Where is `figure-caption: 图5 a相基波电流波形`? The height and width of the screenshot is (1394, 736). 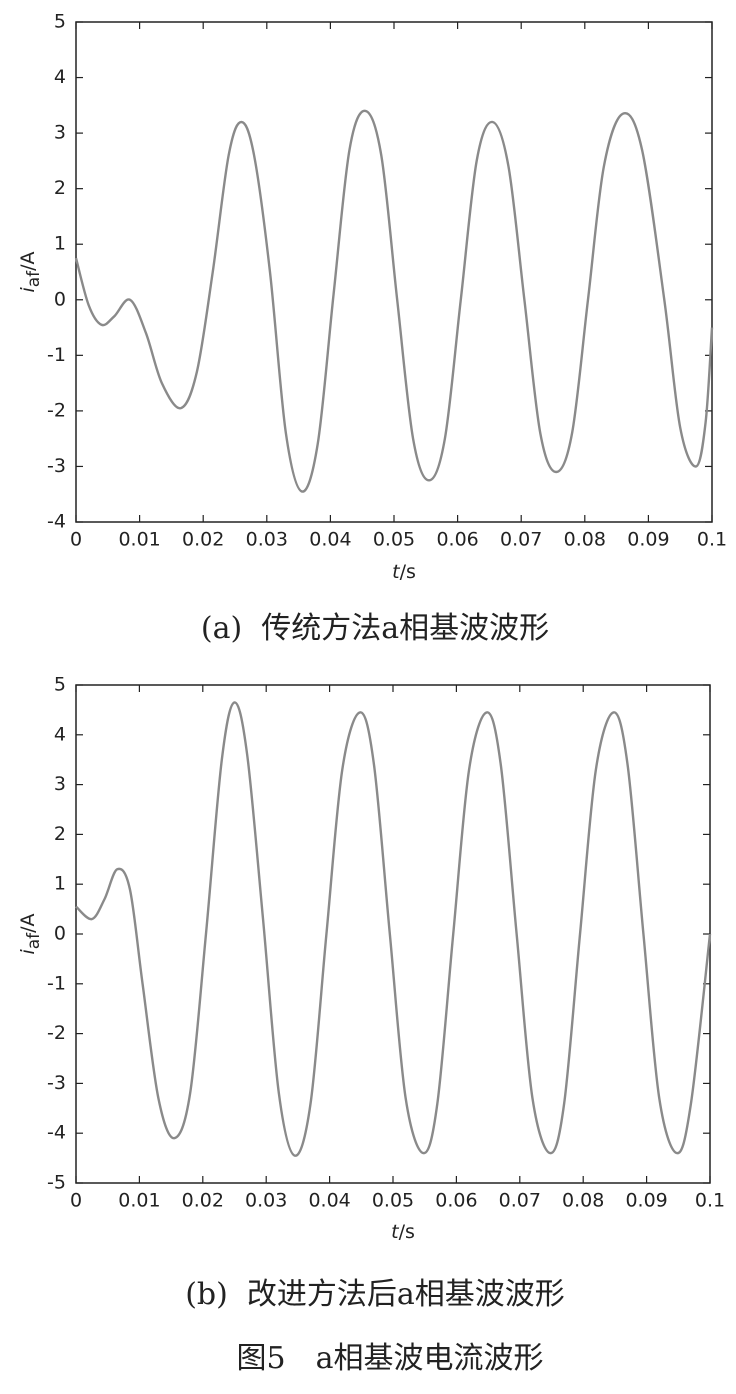
figure-caption: 图5 a相基波电流波形 is located at coordinates (390, 1358).